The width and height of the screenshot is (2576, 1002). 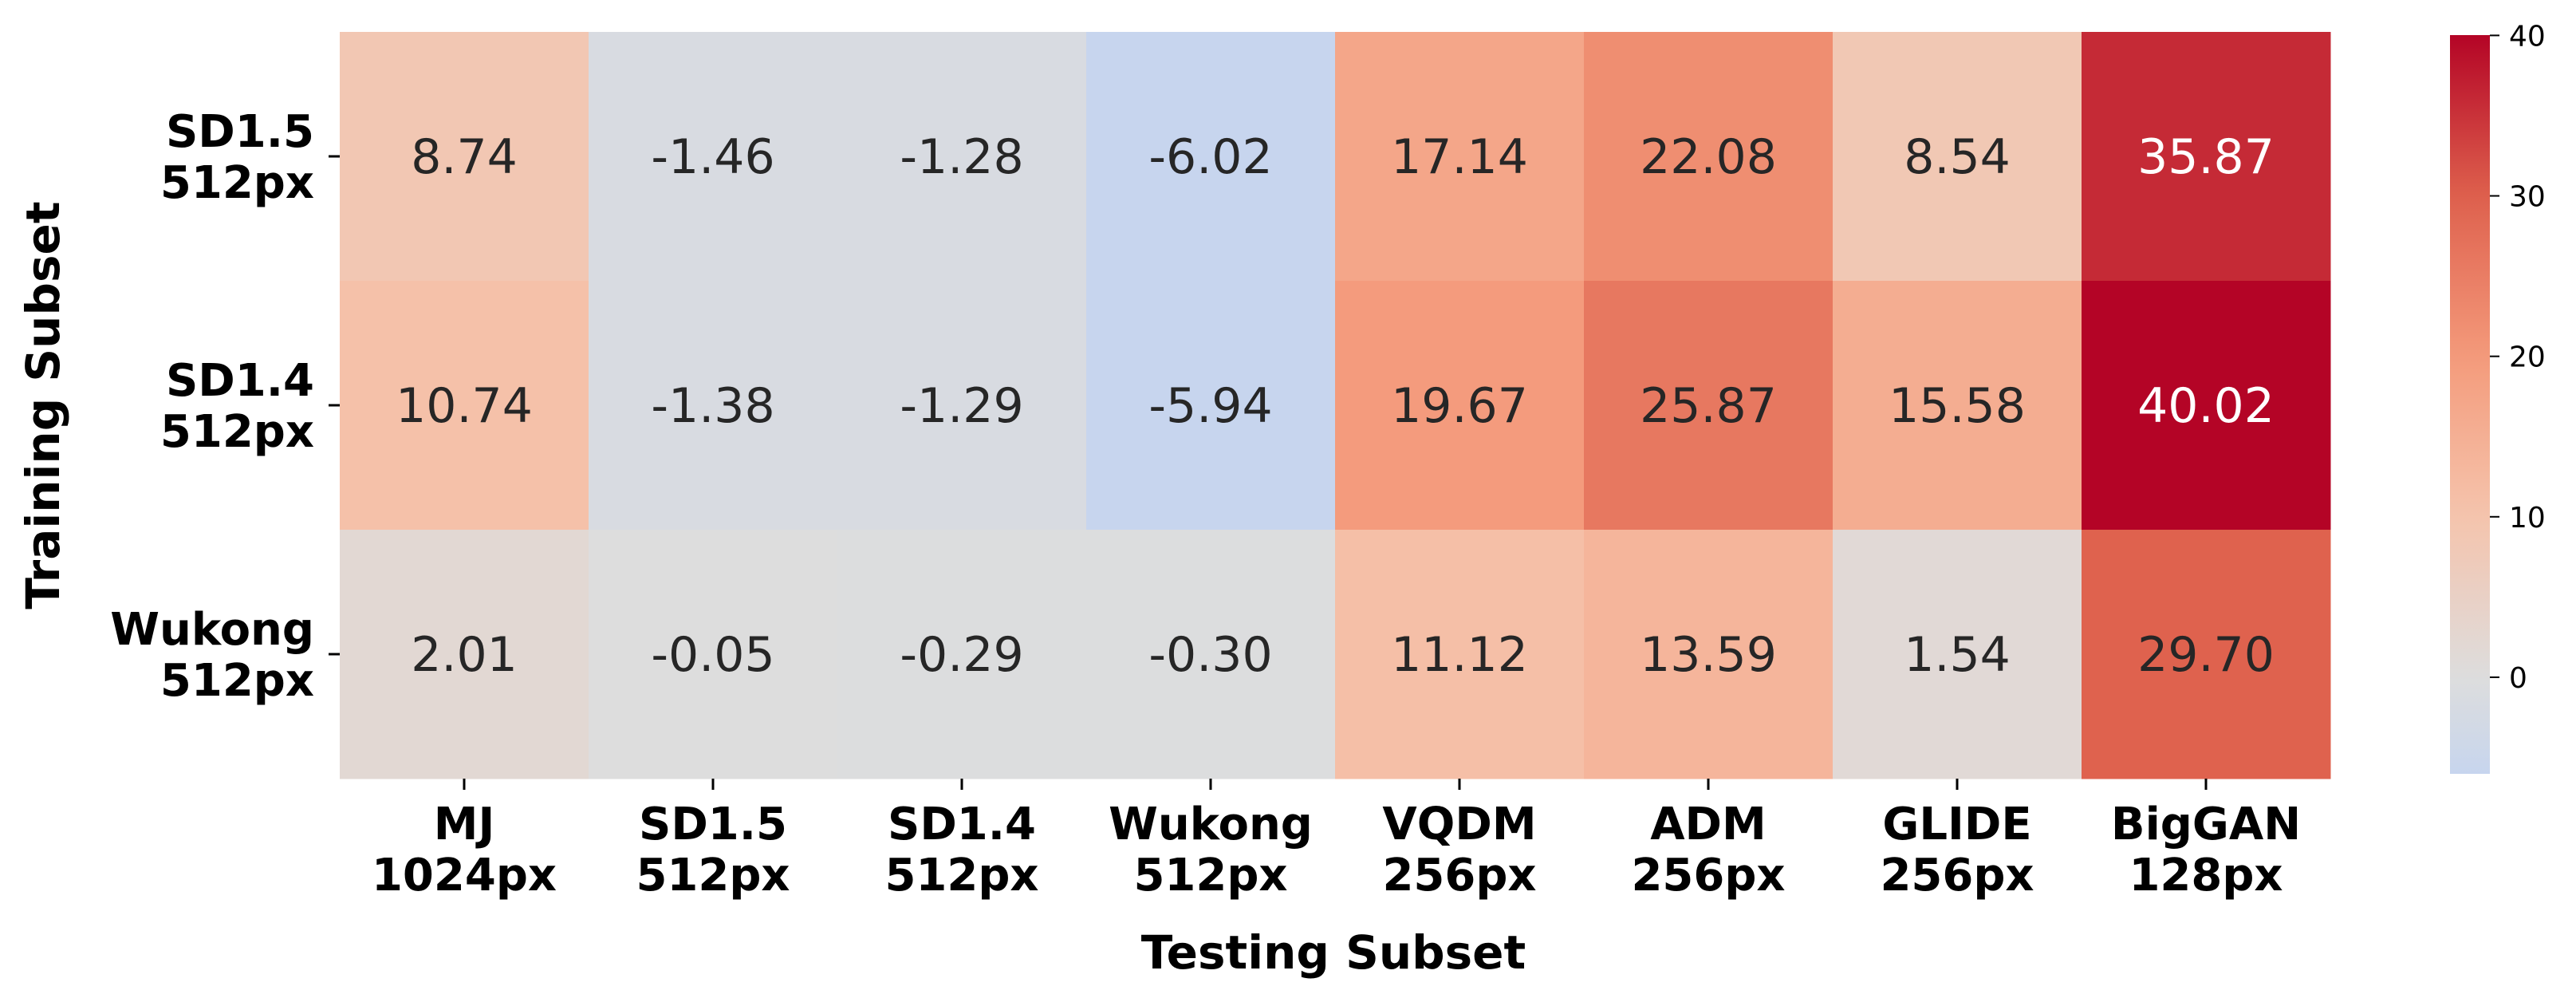 I want to click on cell-value-label: 22.08, so click(x=1708, y=157).